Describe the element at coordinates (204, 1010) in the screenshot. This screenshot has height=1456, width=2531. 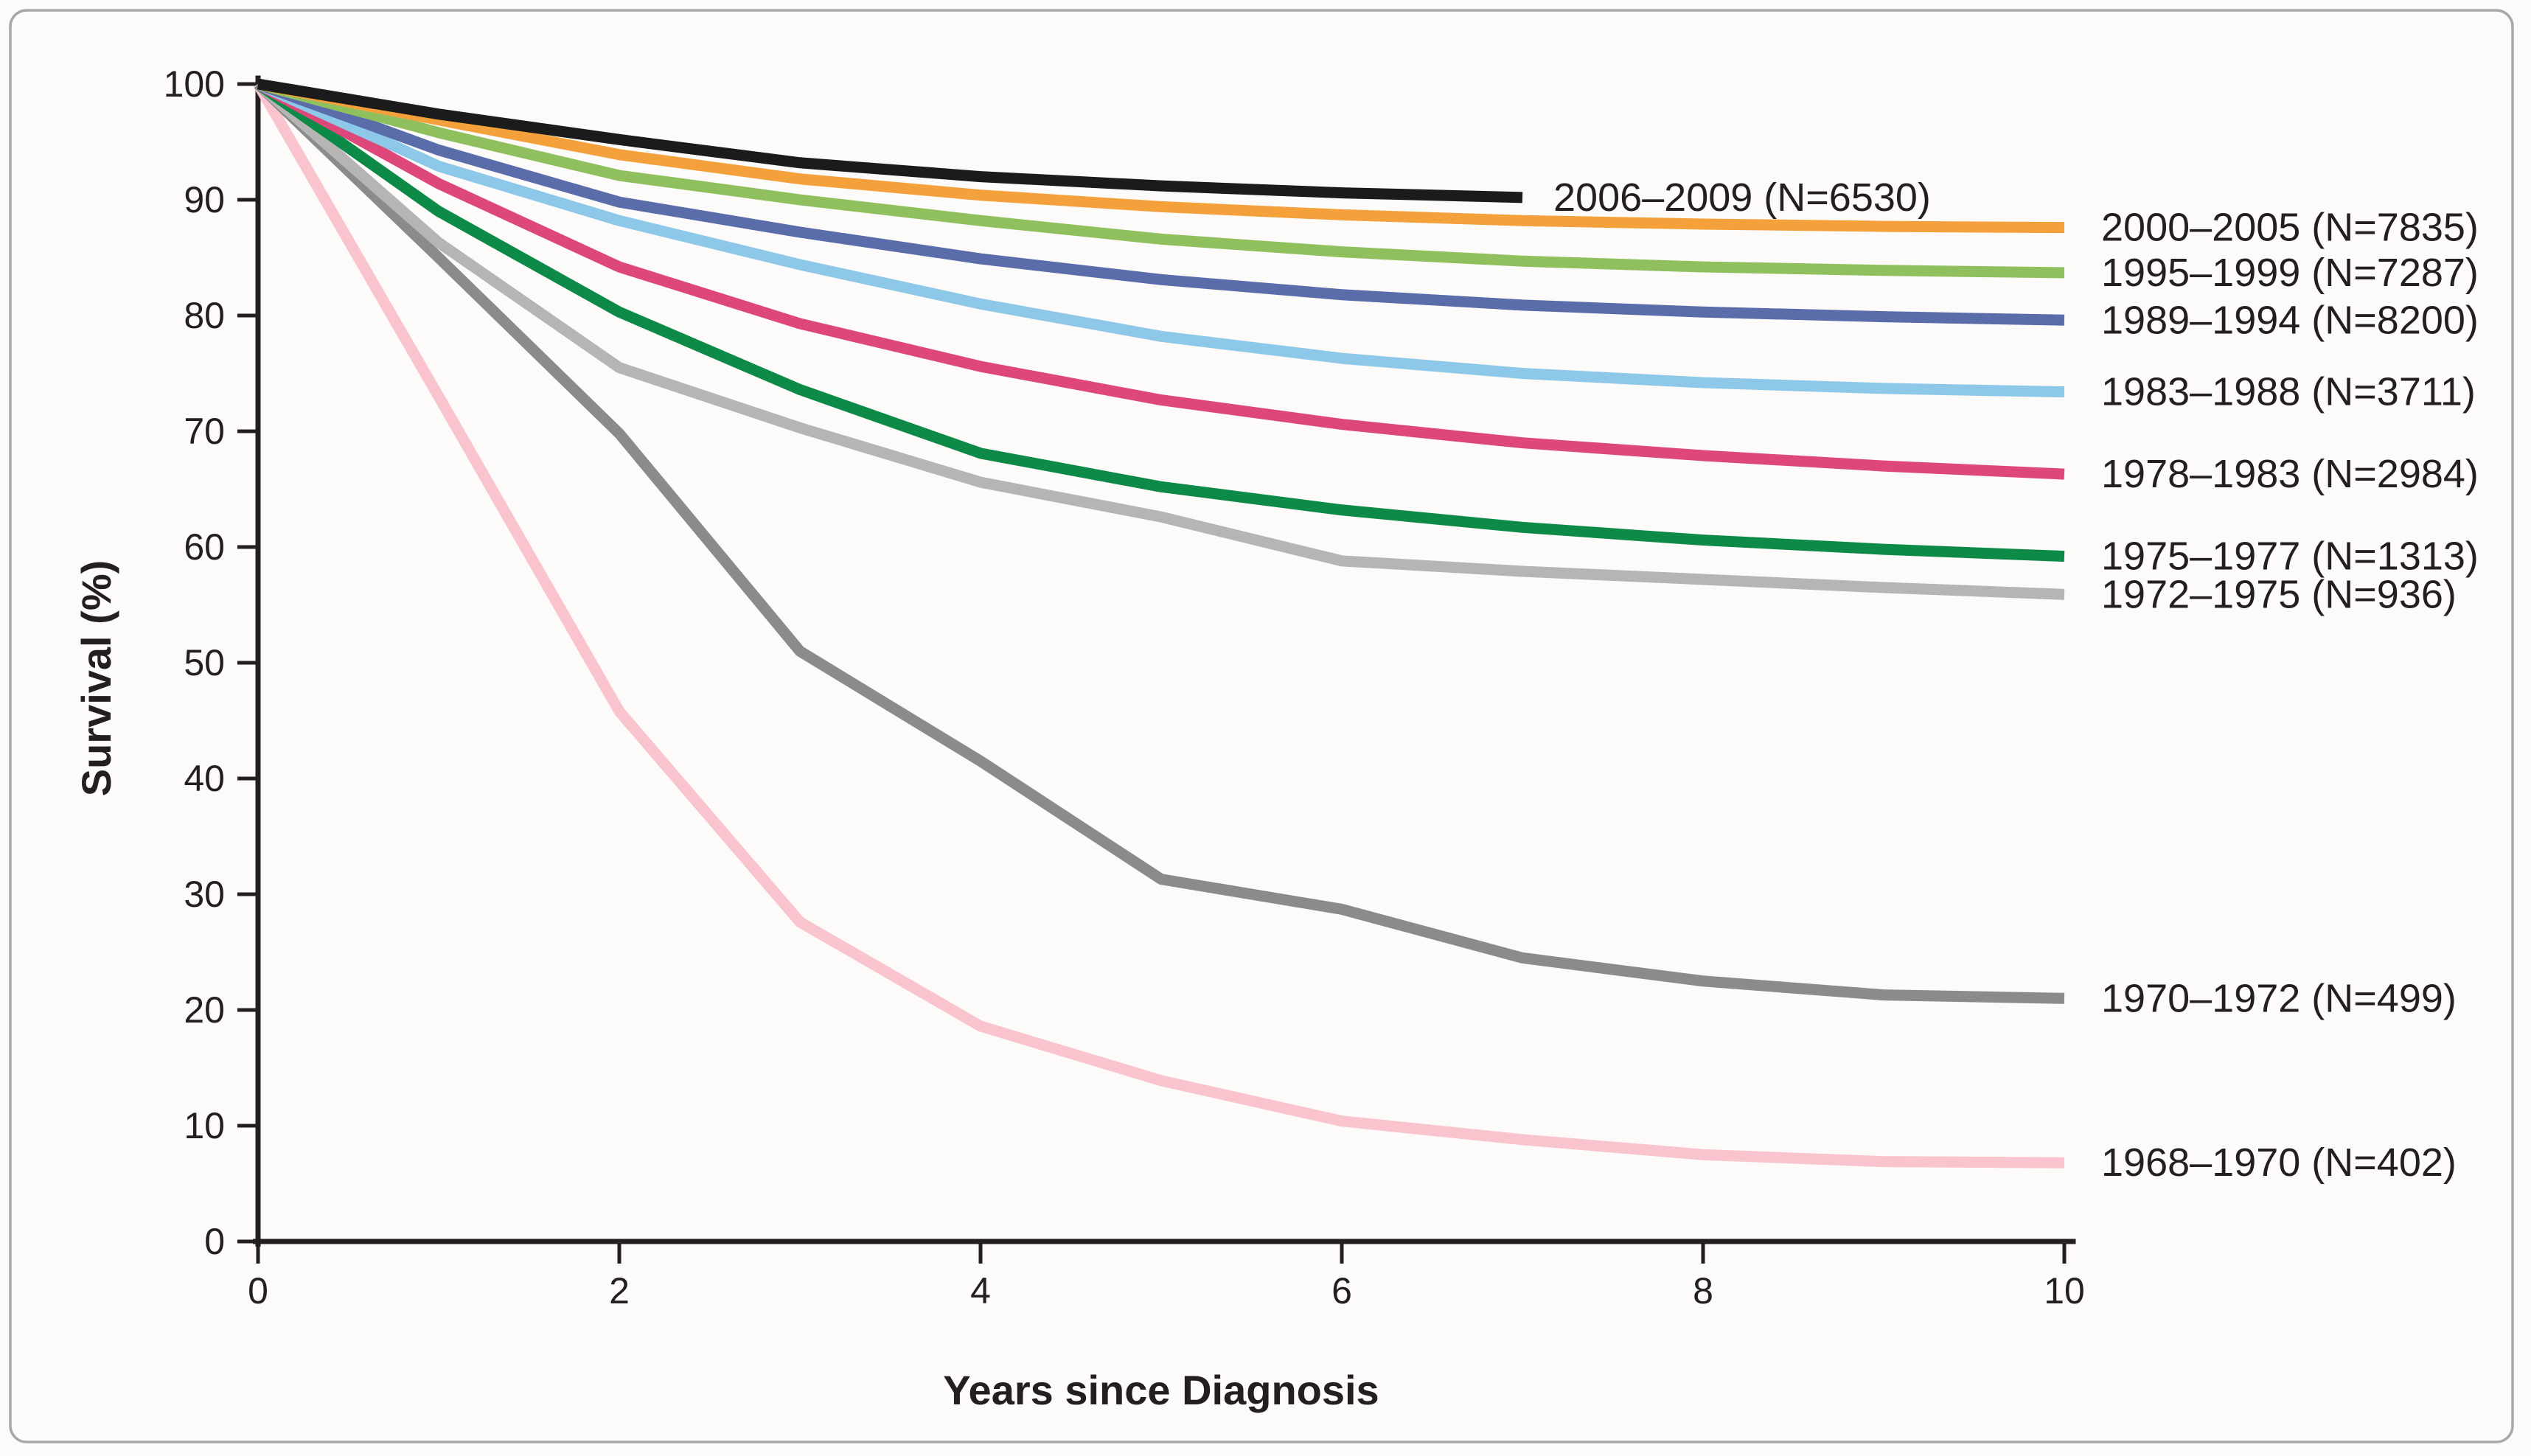
I see `y-tick-label: 20` at that location.